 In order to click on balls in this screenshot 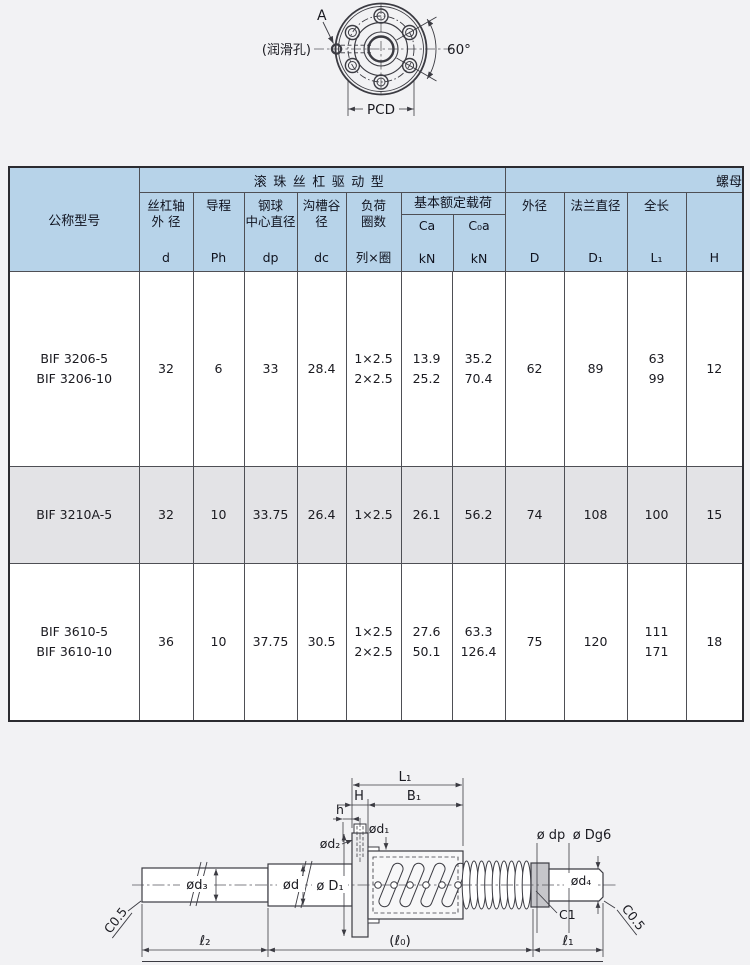, I will do `click(418, 885)`.